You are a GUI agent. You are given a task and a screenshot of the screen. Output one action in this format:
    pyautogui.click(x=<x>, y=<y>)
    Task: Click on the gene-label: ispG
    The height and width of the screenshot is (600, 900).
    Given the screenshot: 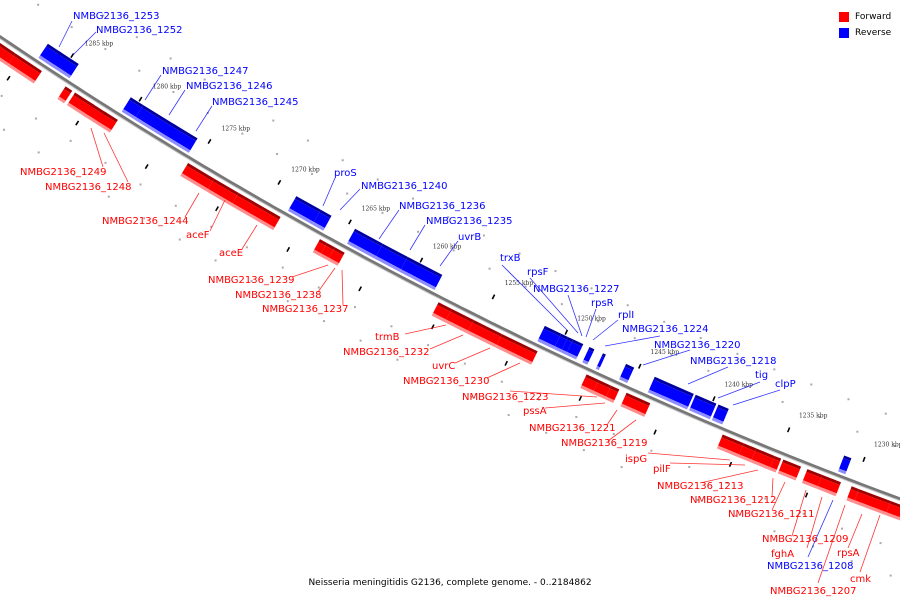 What is the action you would take?
    pyautogui.click(x=636, y=459)
    